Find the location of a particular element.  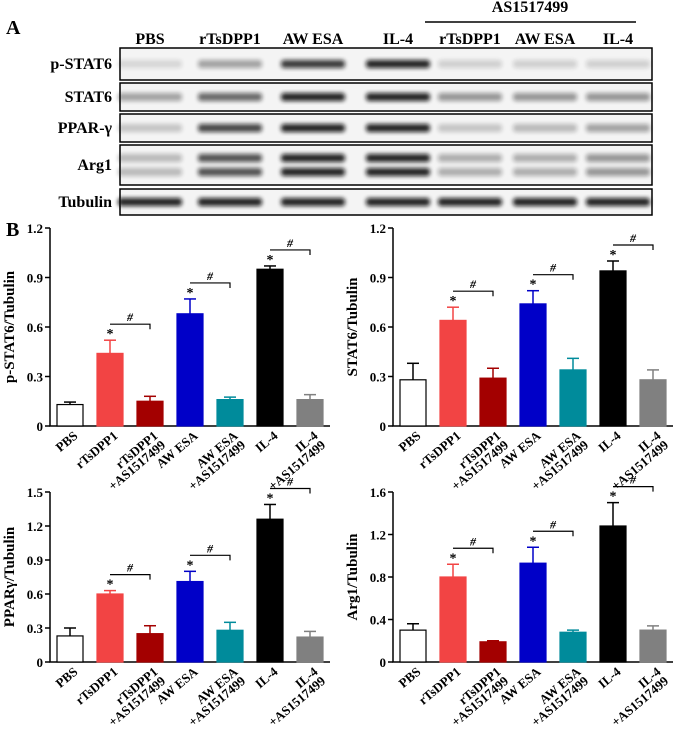

y-axis-label: STAT6/Tubulin is located at coordinates (353, 327).